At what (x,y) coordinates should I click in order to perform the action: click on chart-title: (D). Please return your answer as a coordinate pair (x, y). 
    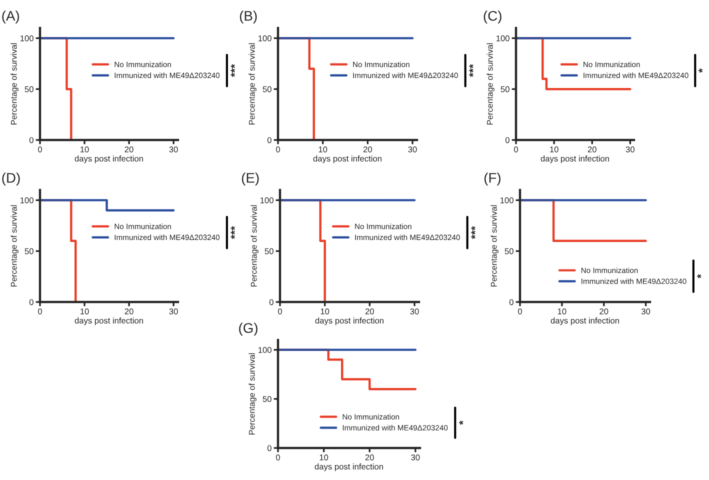
    Looking at the image, I should click on (11, 179).